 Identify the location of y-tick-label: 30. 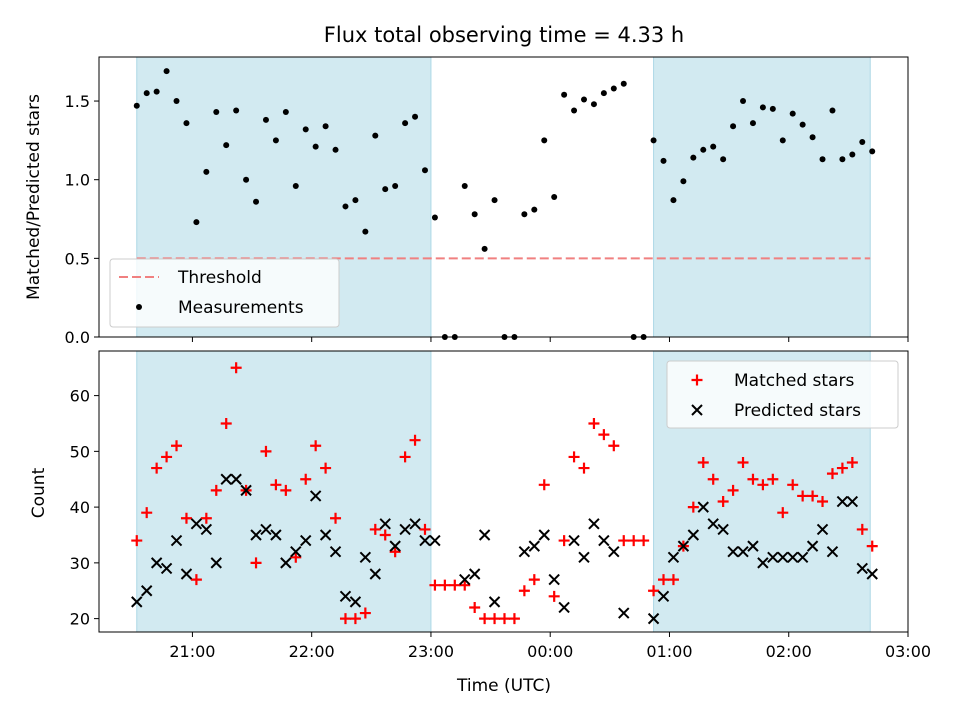
(80, 563).